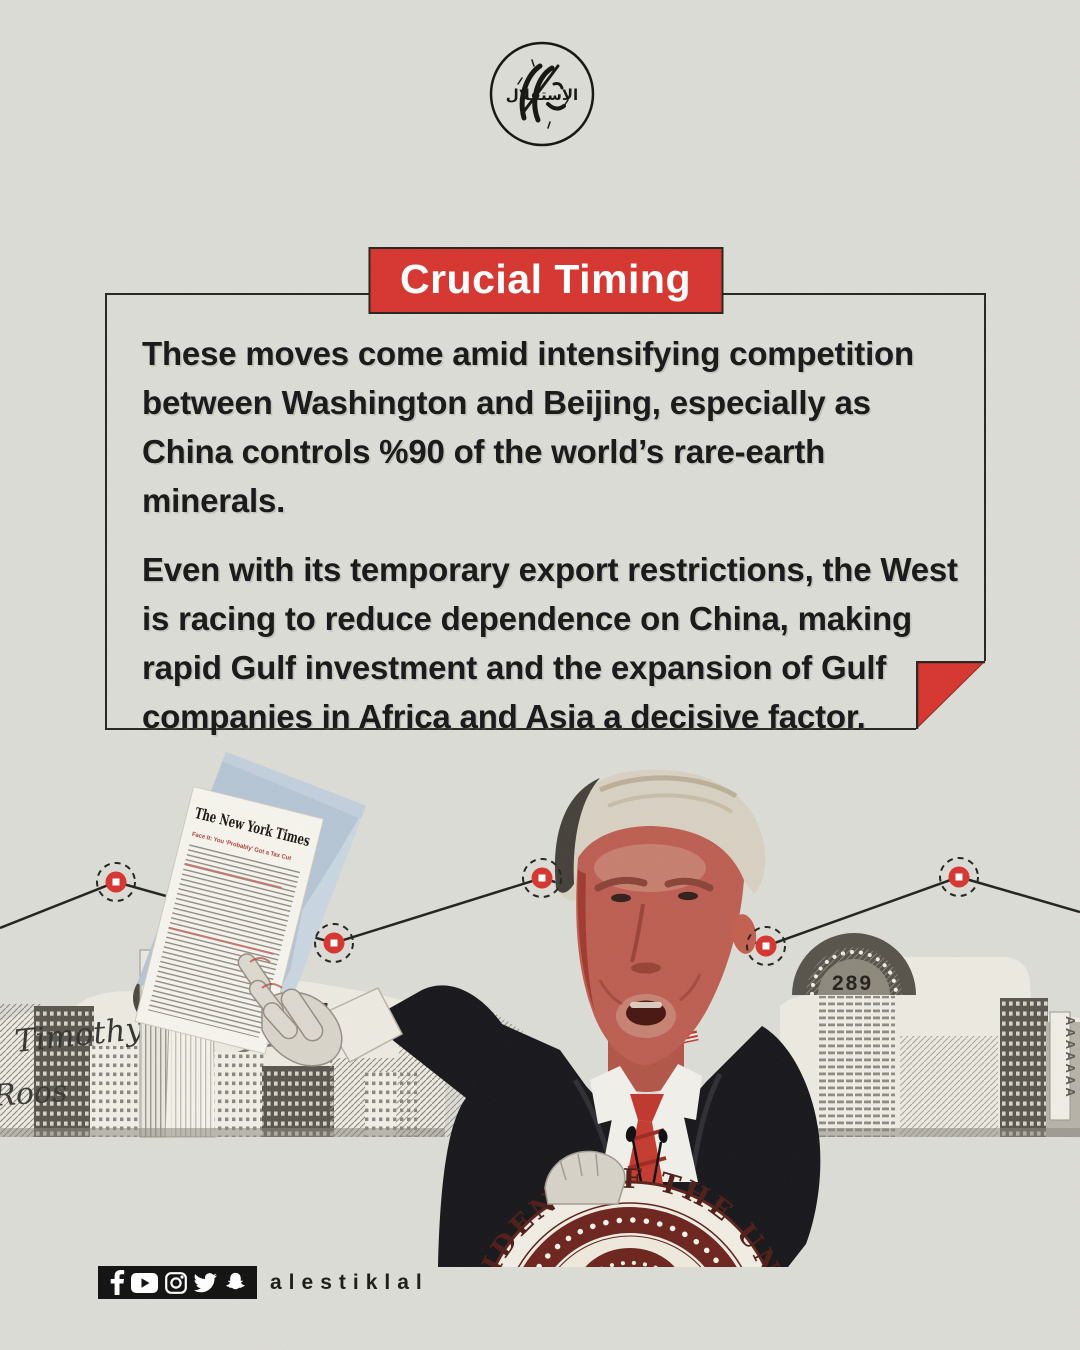  I want to click on medallion-number: 289, so click(852, 983).